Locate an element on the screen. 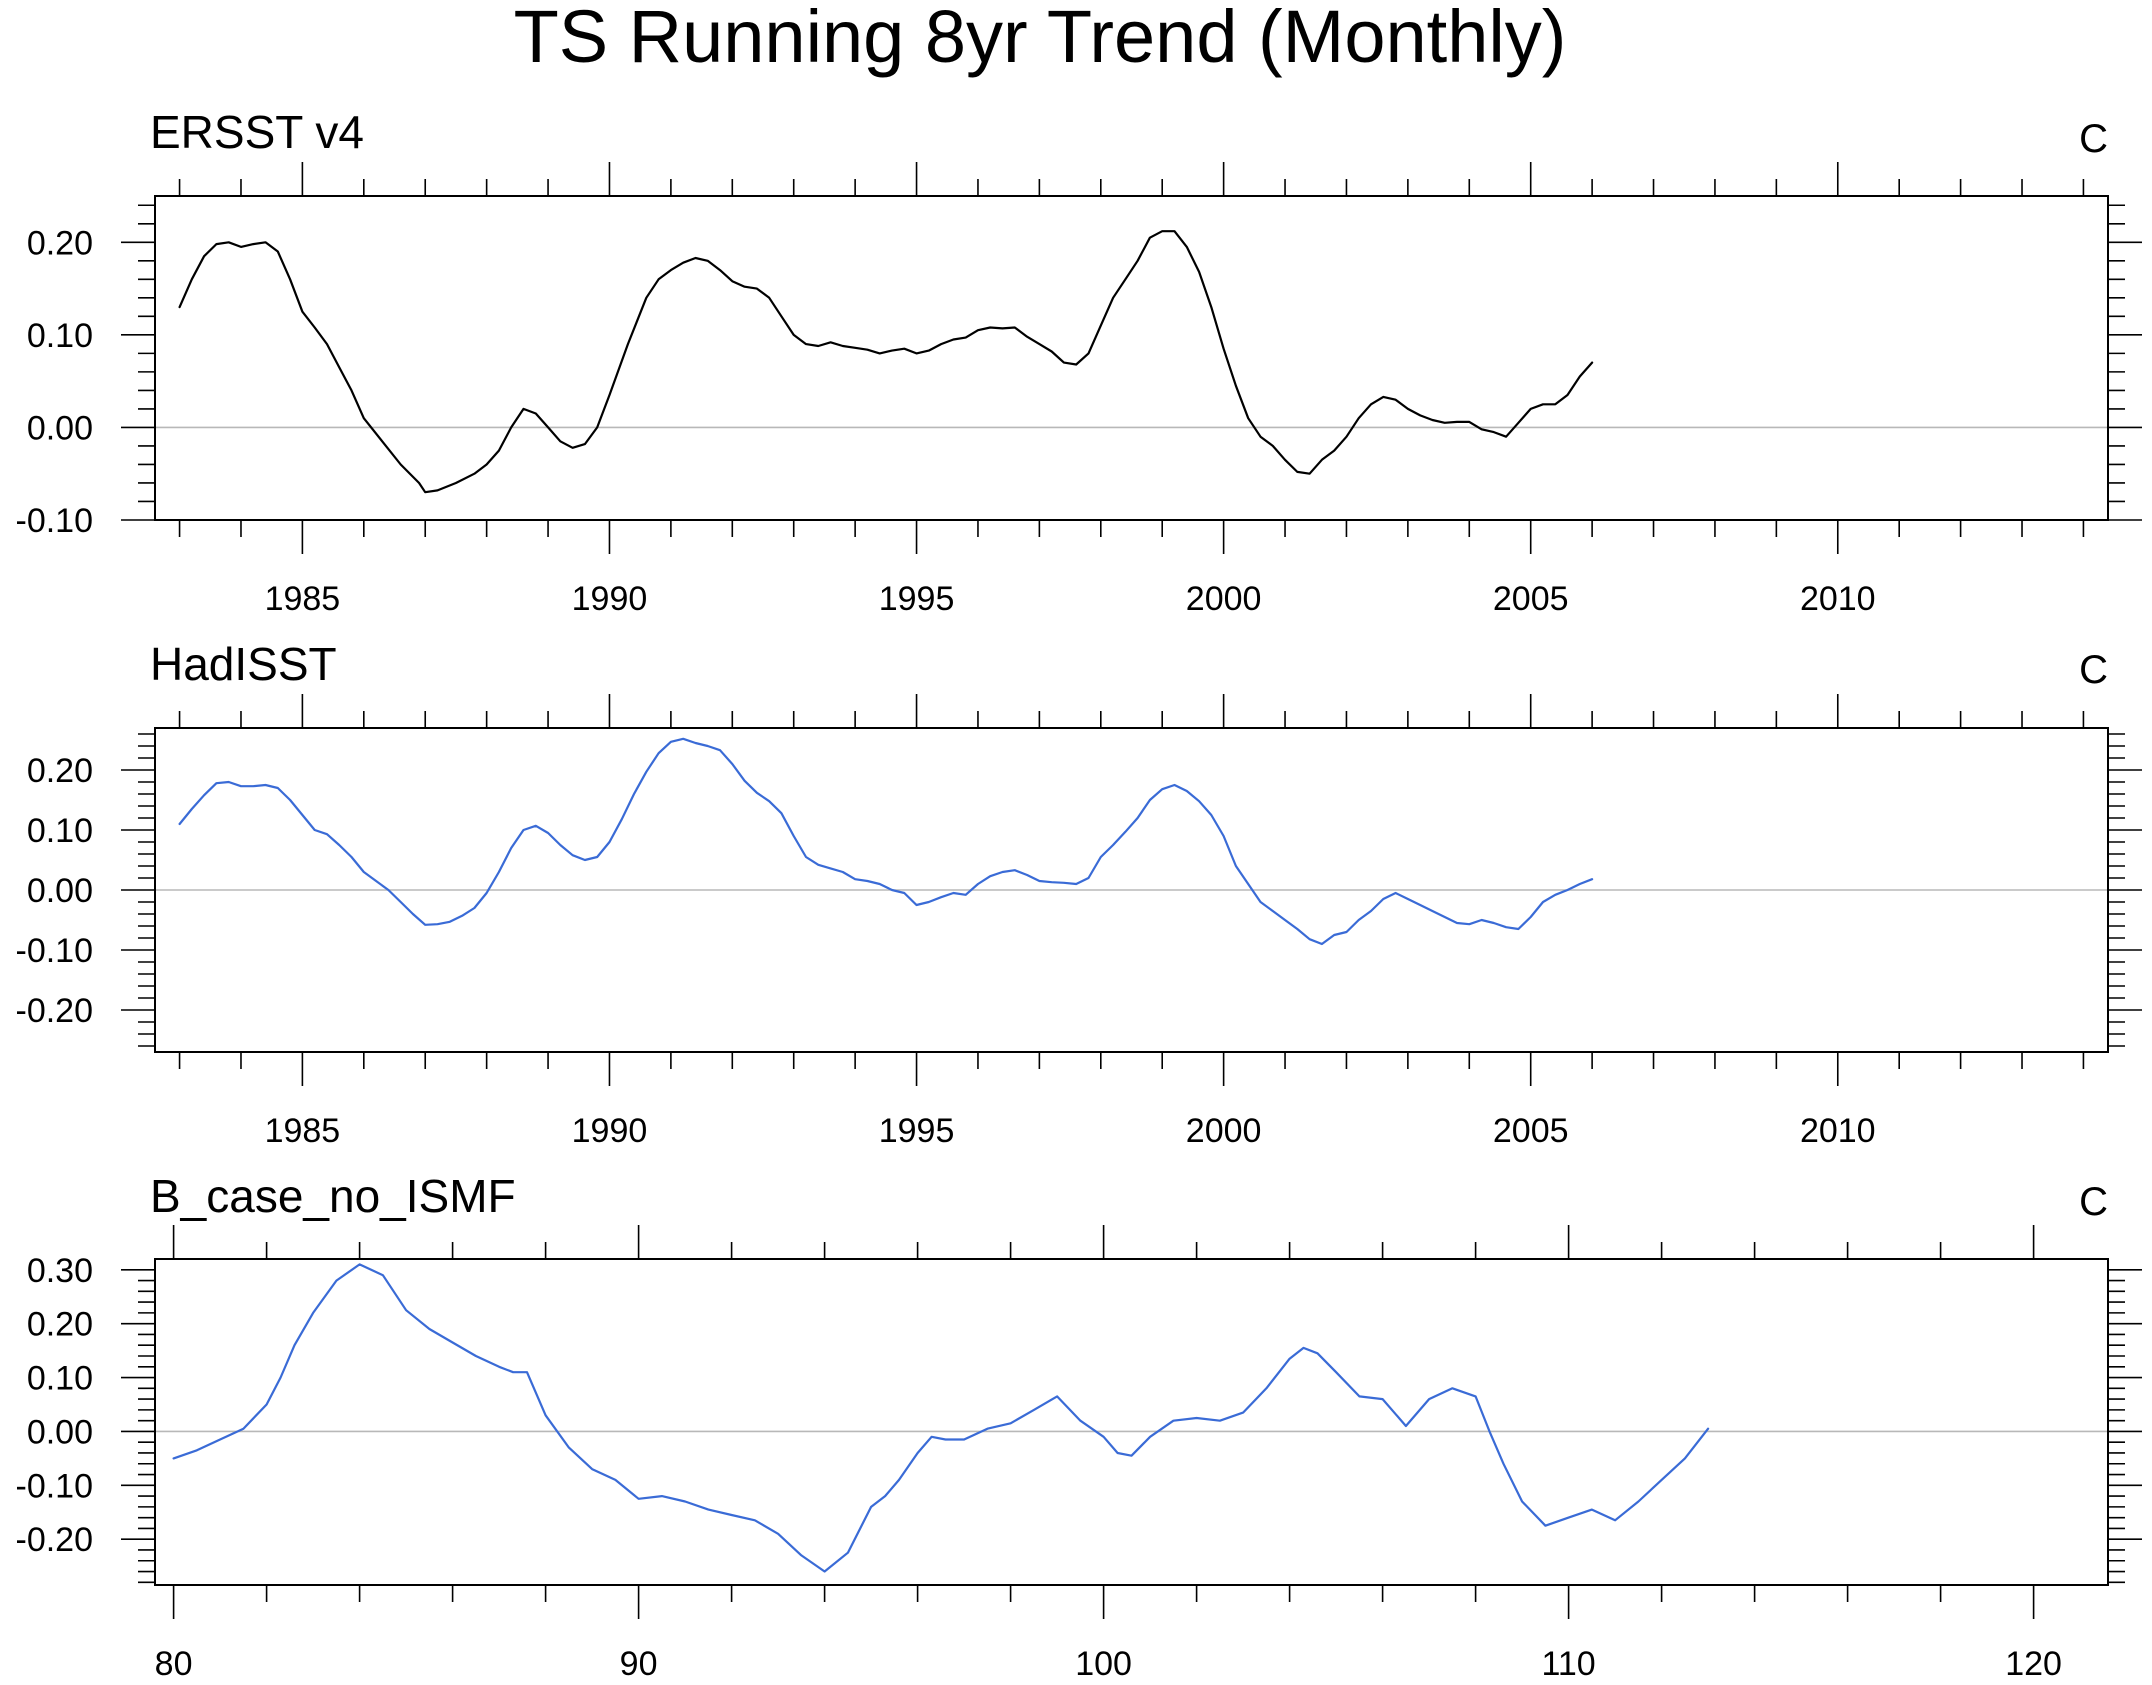  x-tick-label: 110 is located at coordinates (1568, 1664).